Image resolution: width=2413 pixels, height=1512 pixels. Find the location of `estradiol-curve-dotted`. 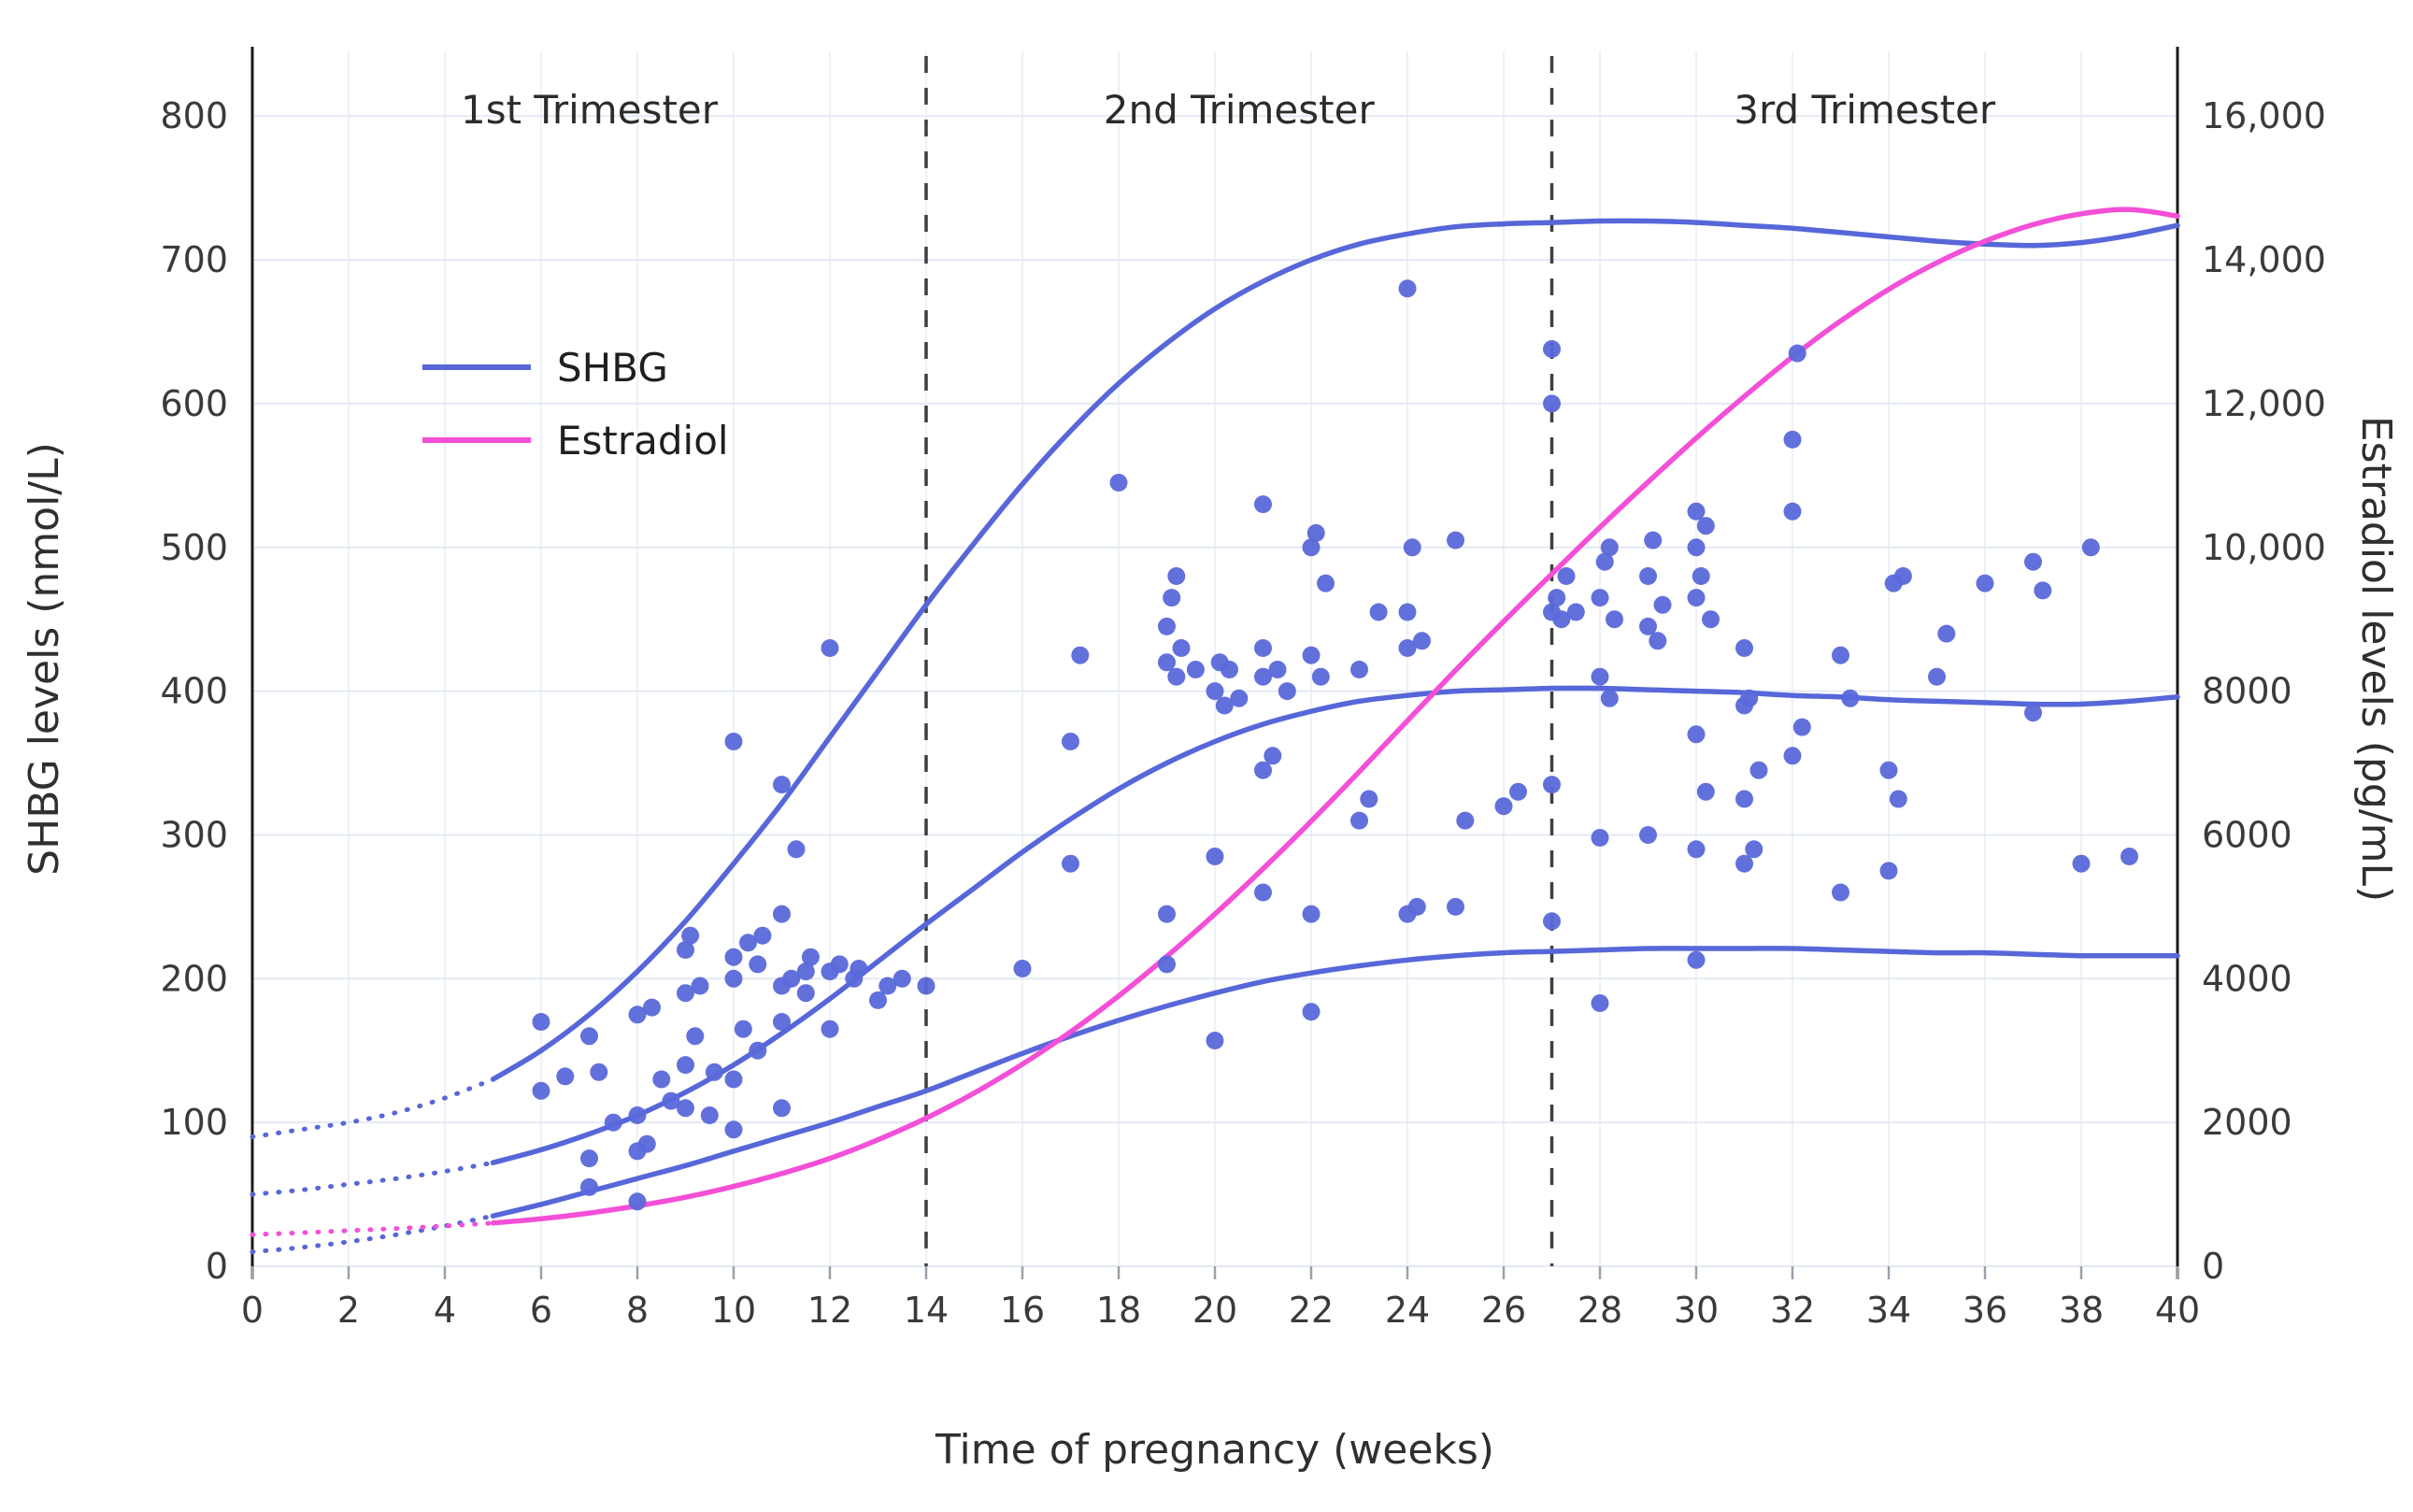

estradiol-curve-dotted is located at coordinates (373, 1228).